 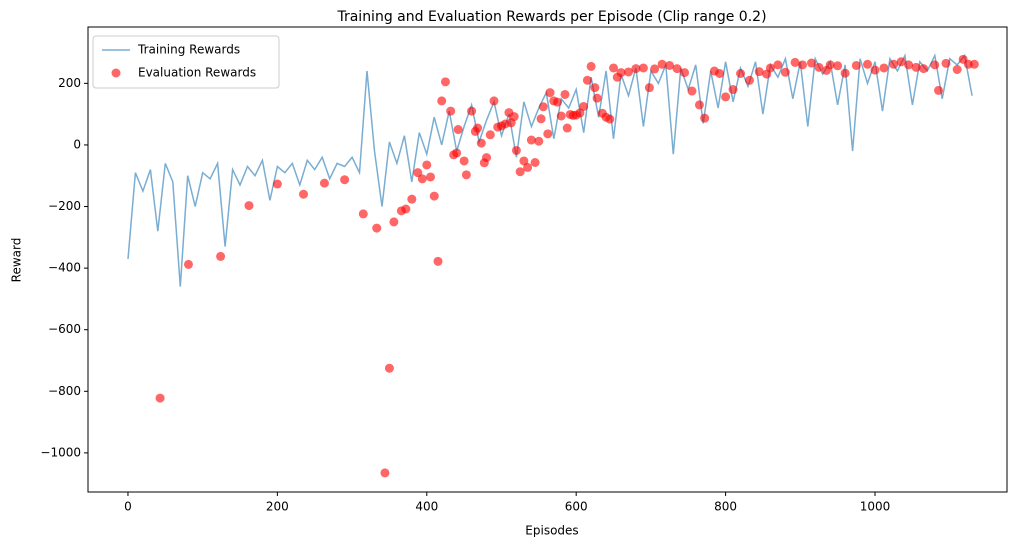 What do you see at coordinates (64, 206) in the screenshot?
I see `y-tick-label: −200` at bounding box center [64, 206].